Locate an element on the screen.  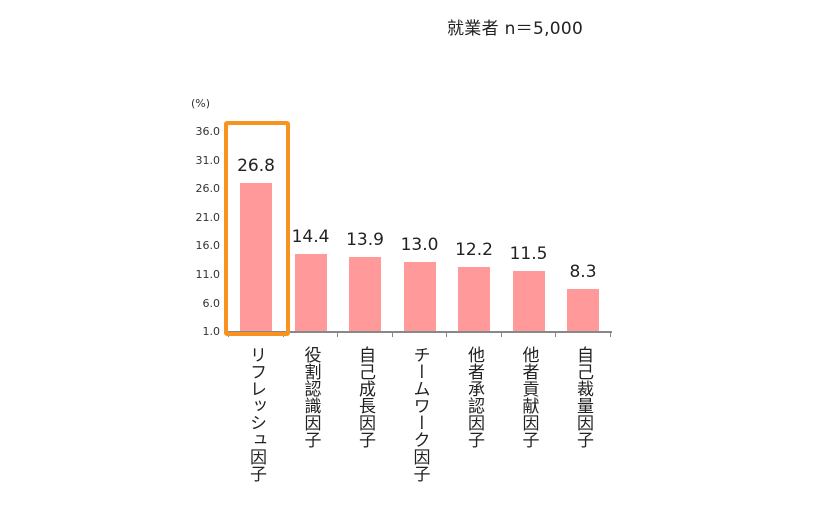
x-axis-line is located at coordinates (419, 332).